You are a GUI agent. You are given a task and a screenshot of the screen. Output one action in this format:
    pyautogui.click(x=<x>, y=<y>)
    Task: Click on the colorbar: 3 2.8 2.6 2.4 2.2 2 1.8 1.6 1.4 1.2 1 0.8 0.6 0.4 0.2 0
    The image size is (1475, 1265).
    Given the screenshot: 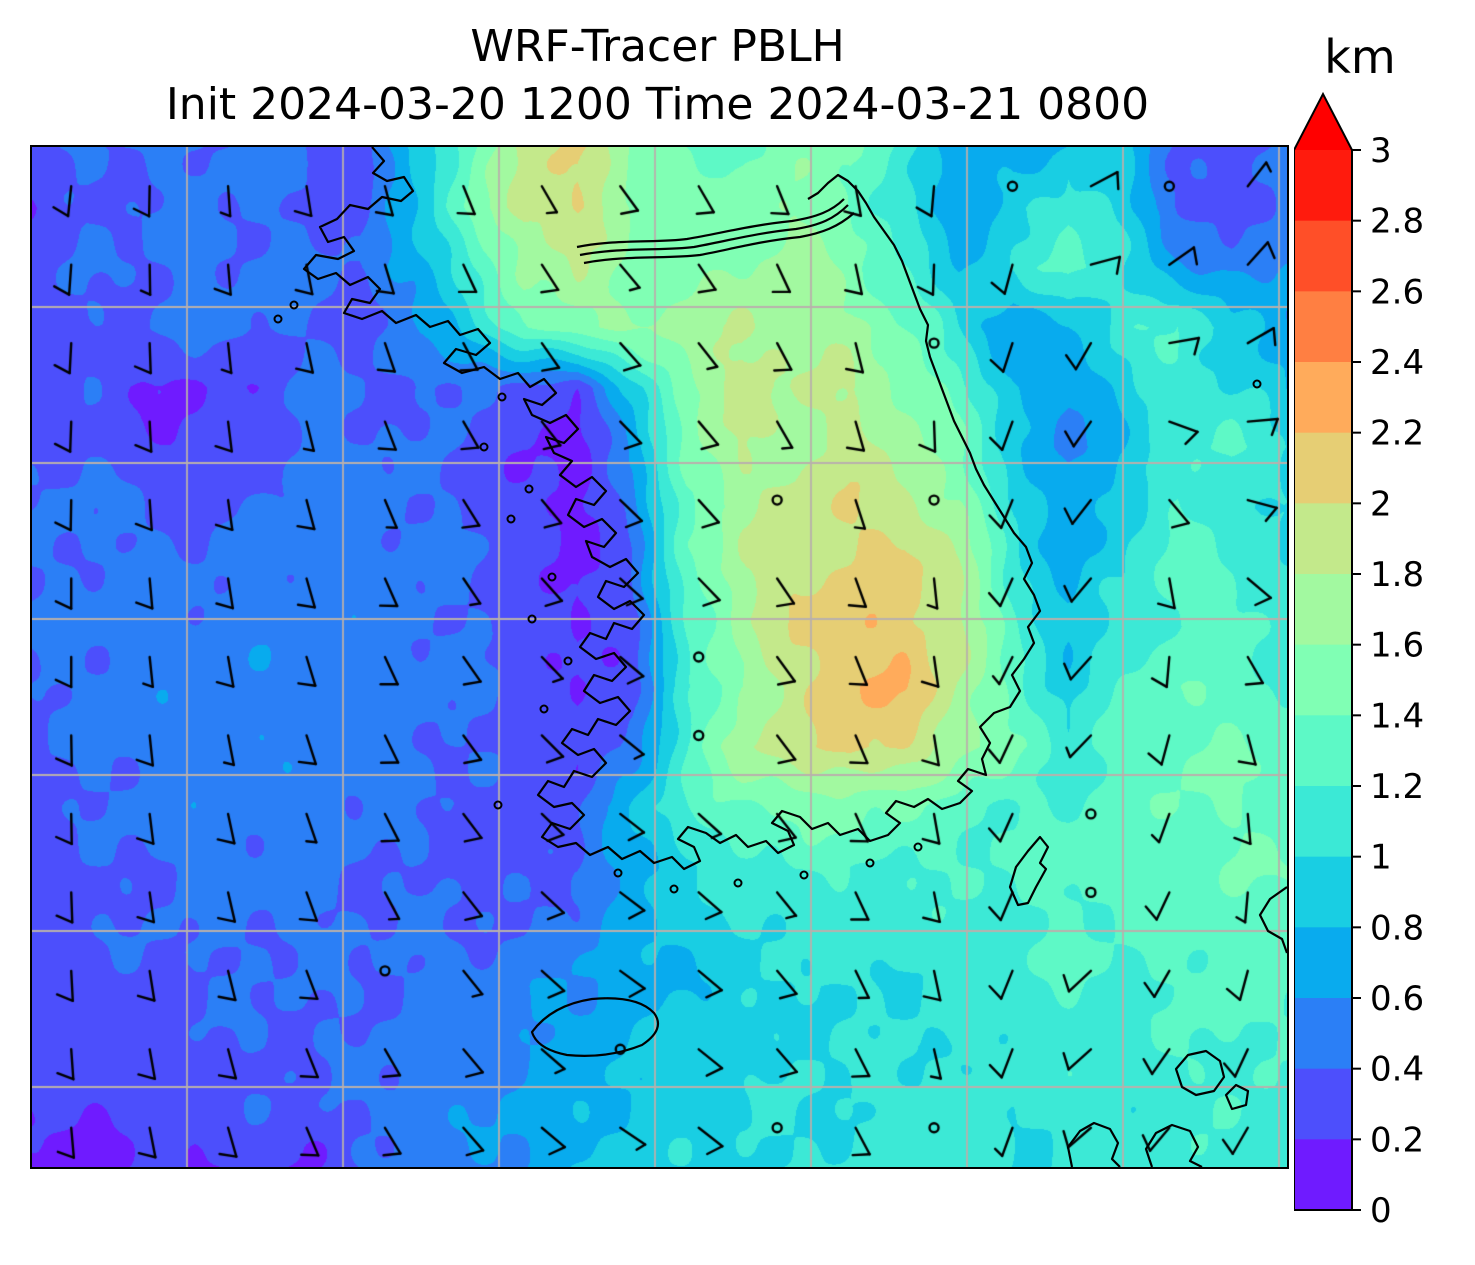 What is the action you would take?
    pyautogui.click(x=1383, y=660)
    